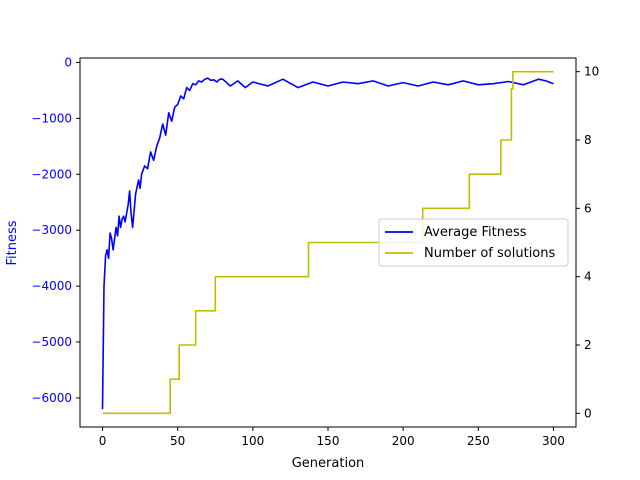  What do you see at coordinates (588, 413) in the screenshot?
I see `y2-tick-label: 0` at bounding box center [588, 413].